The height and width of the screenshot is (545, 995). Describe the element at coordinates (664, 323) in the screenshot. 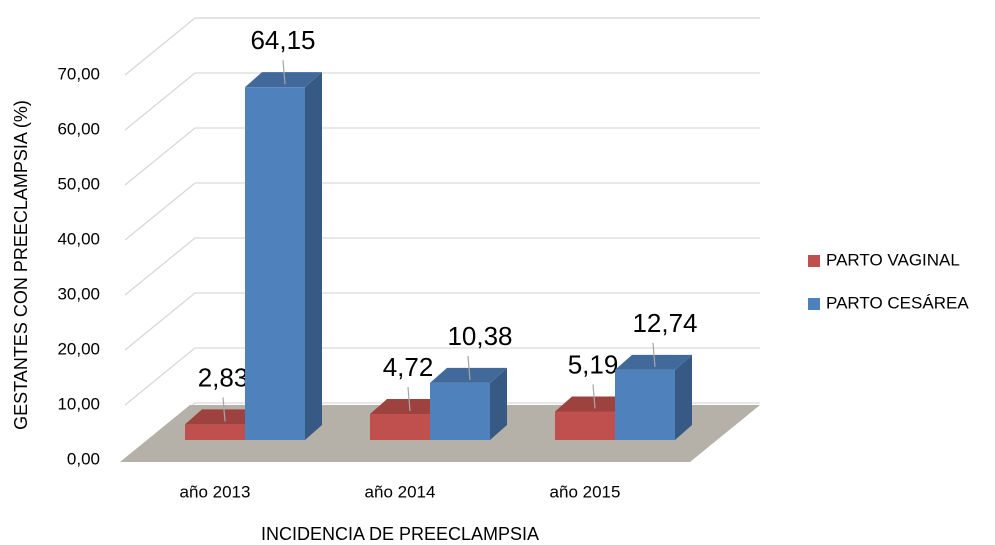

I see `value-label: 12,74` at that location.